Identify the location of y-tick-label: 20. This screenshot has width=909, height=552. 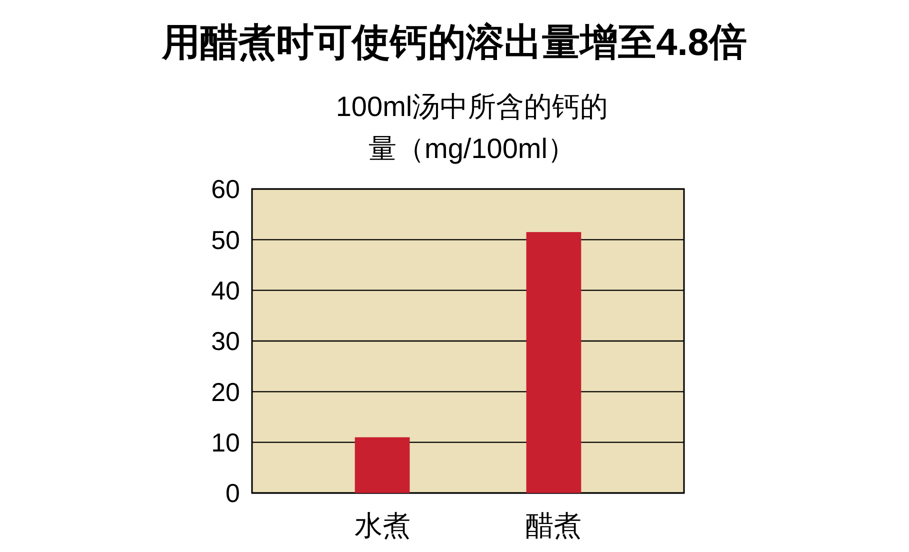
(225, 391).